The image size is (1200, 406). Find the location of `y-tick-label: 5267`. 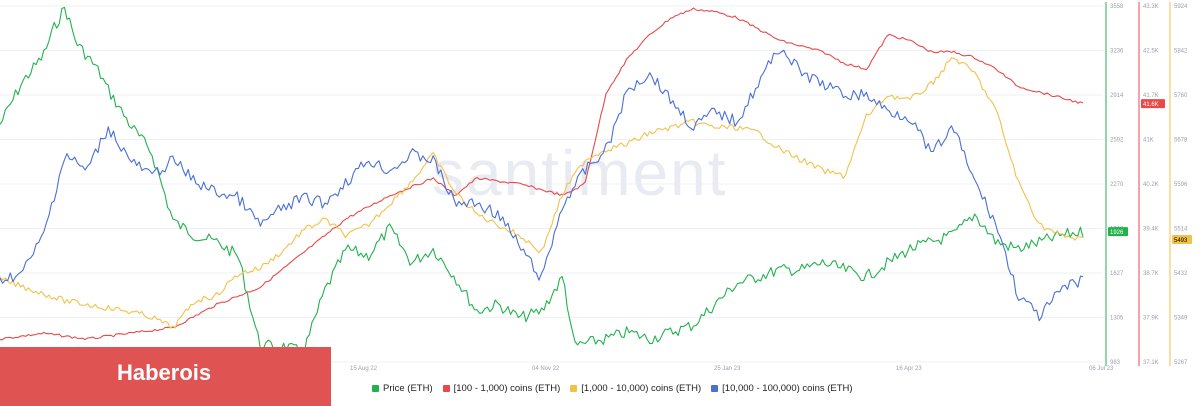

y-tick-label: 5267 is located at coordinates (1181, 363).